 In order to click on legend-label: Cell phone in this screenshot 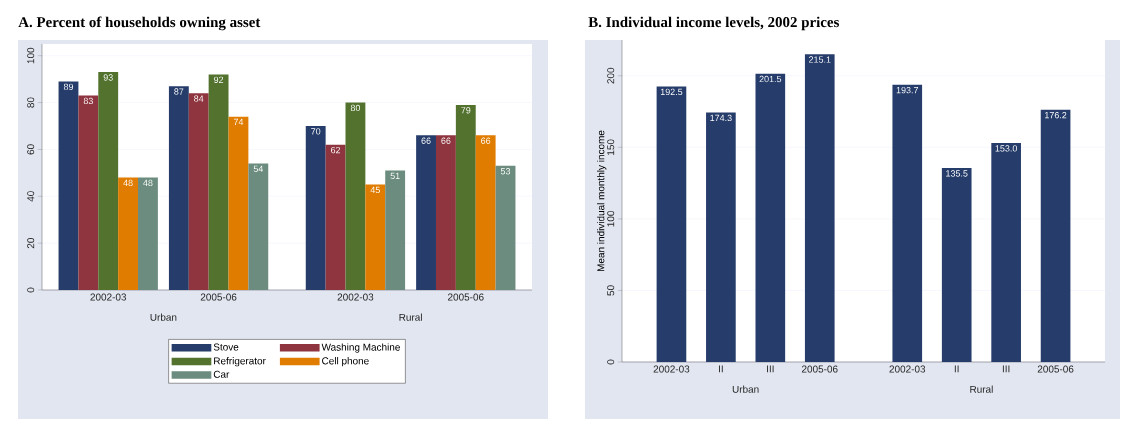, I will do `click(345, 362)`.